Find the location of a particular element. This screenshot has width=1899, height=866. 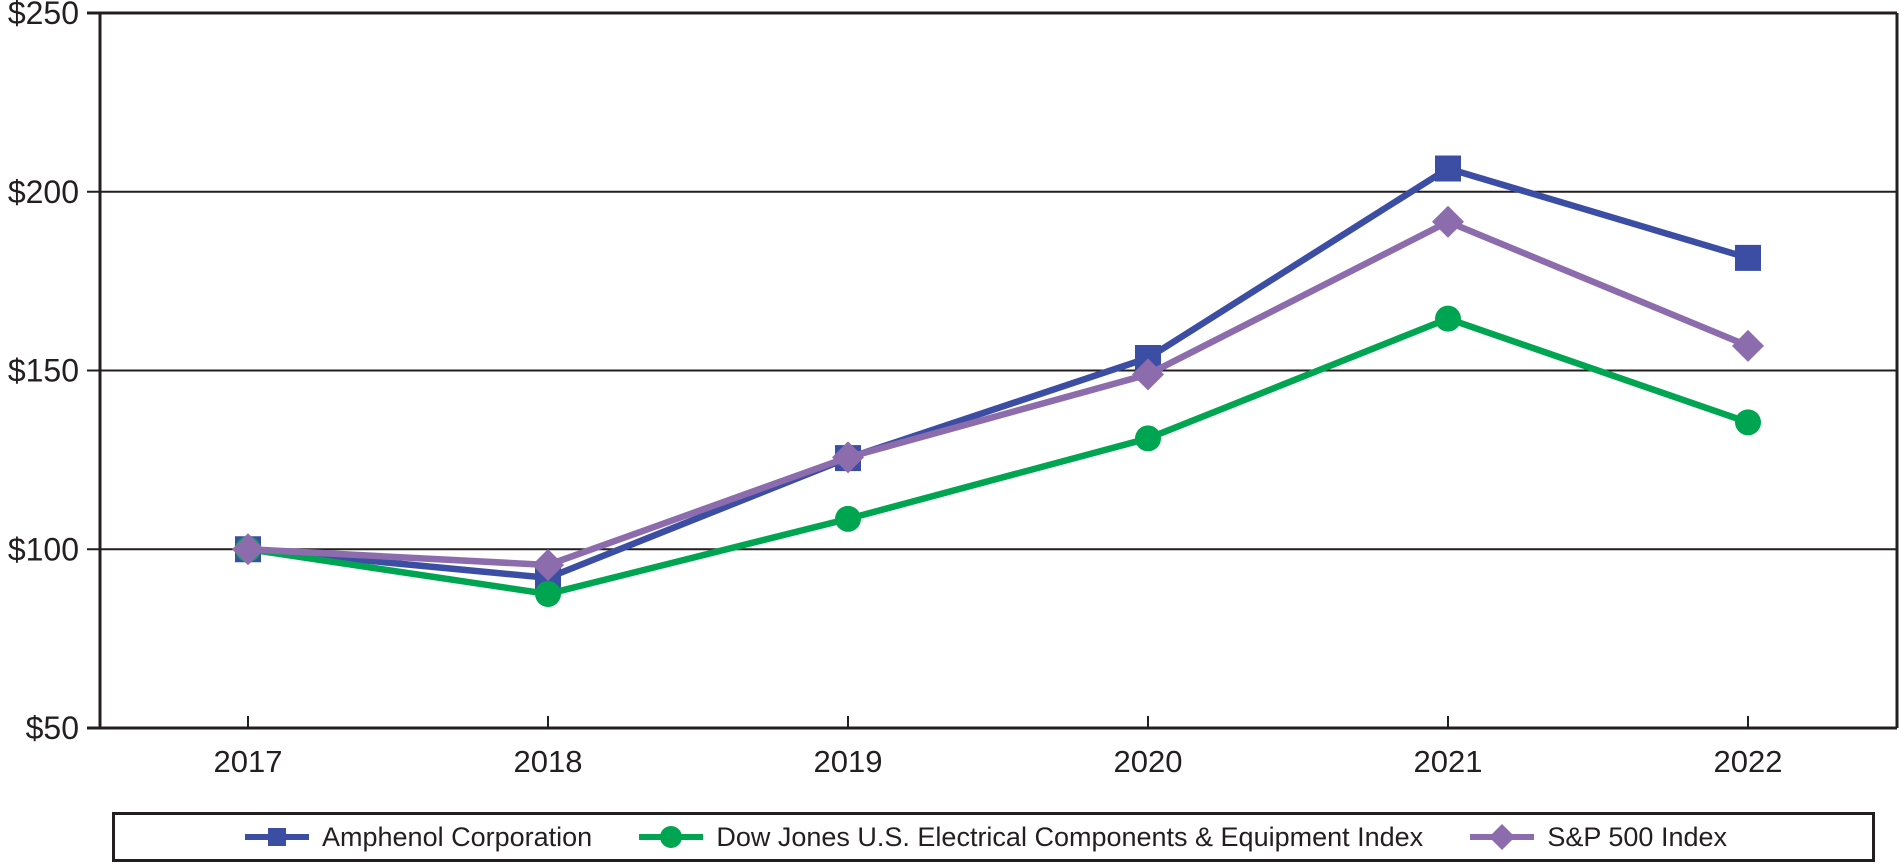

x-axis-tick-label: 2020 is located at coordinates (1148, 761).